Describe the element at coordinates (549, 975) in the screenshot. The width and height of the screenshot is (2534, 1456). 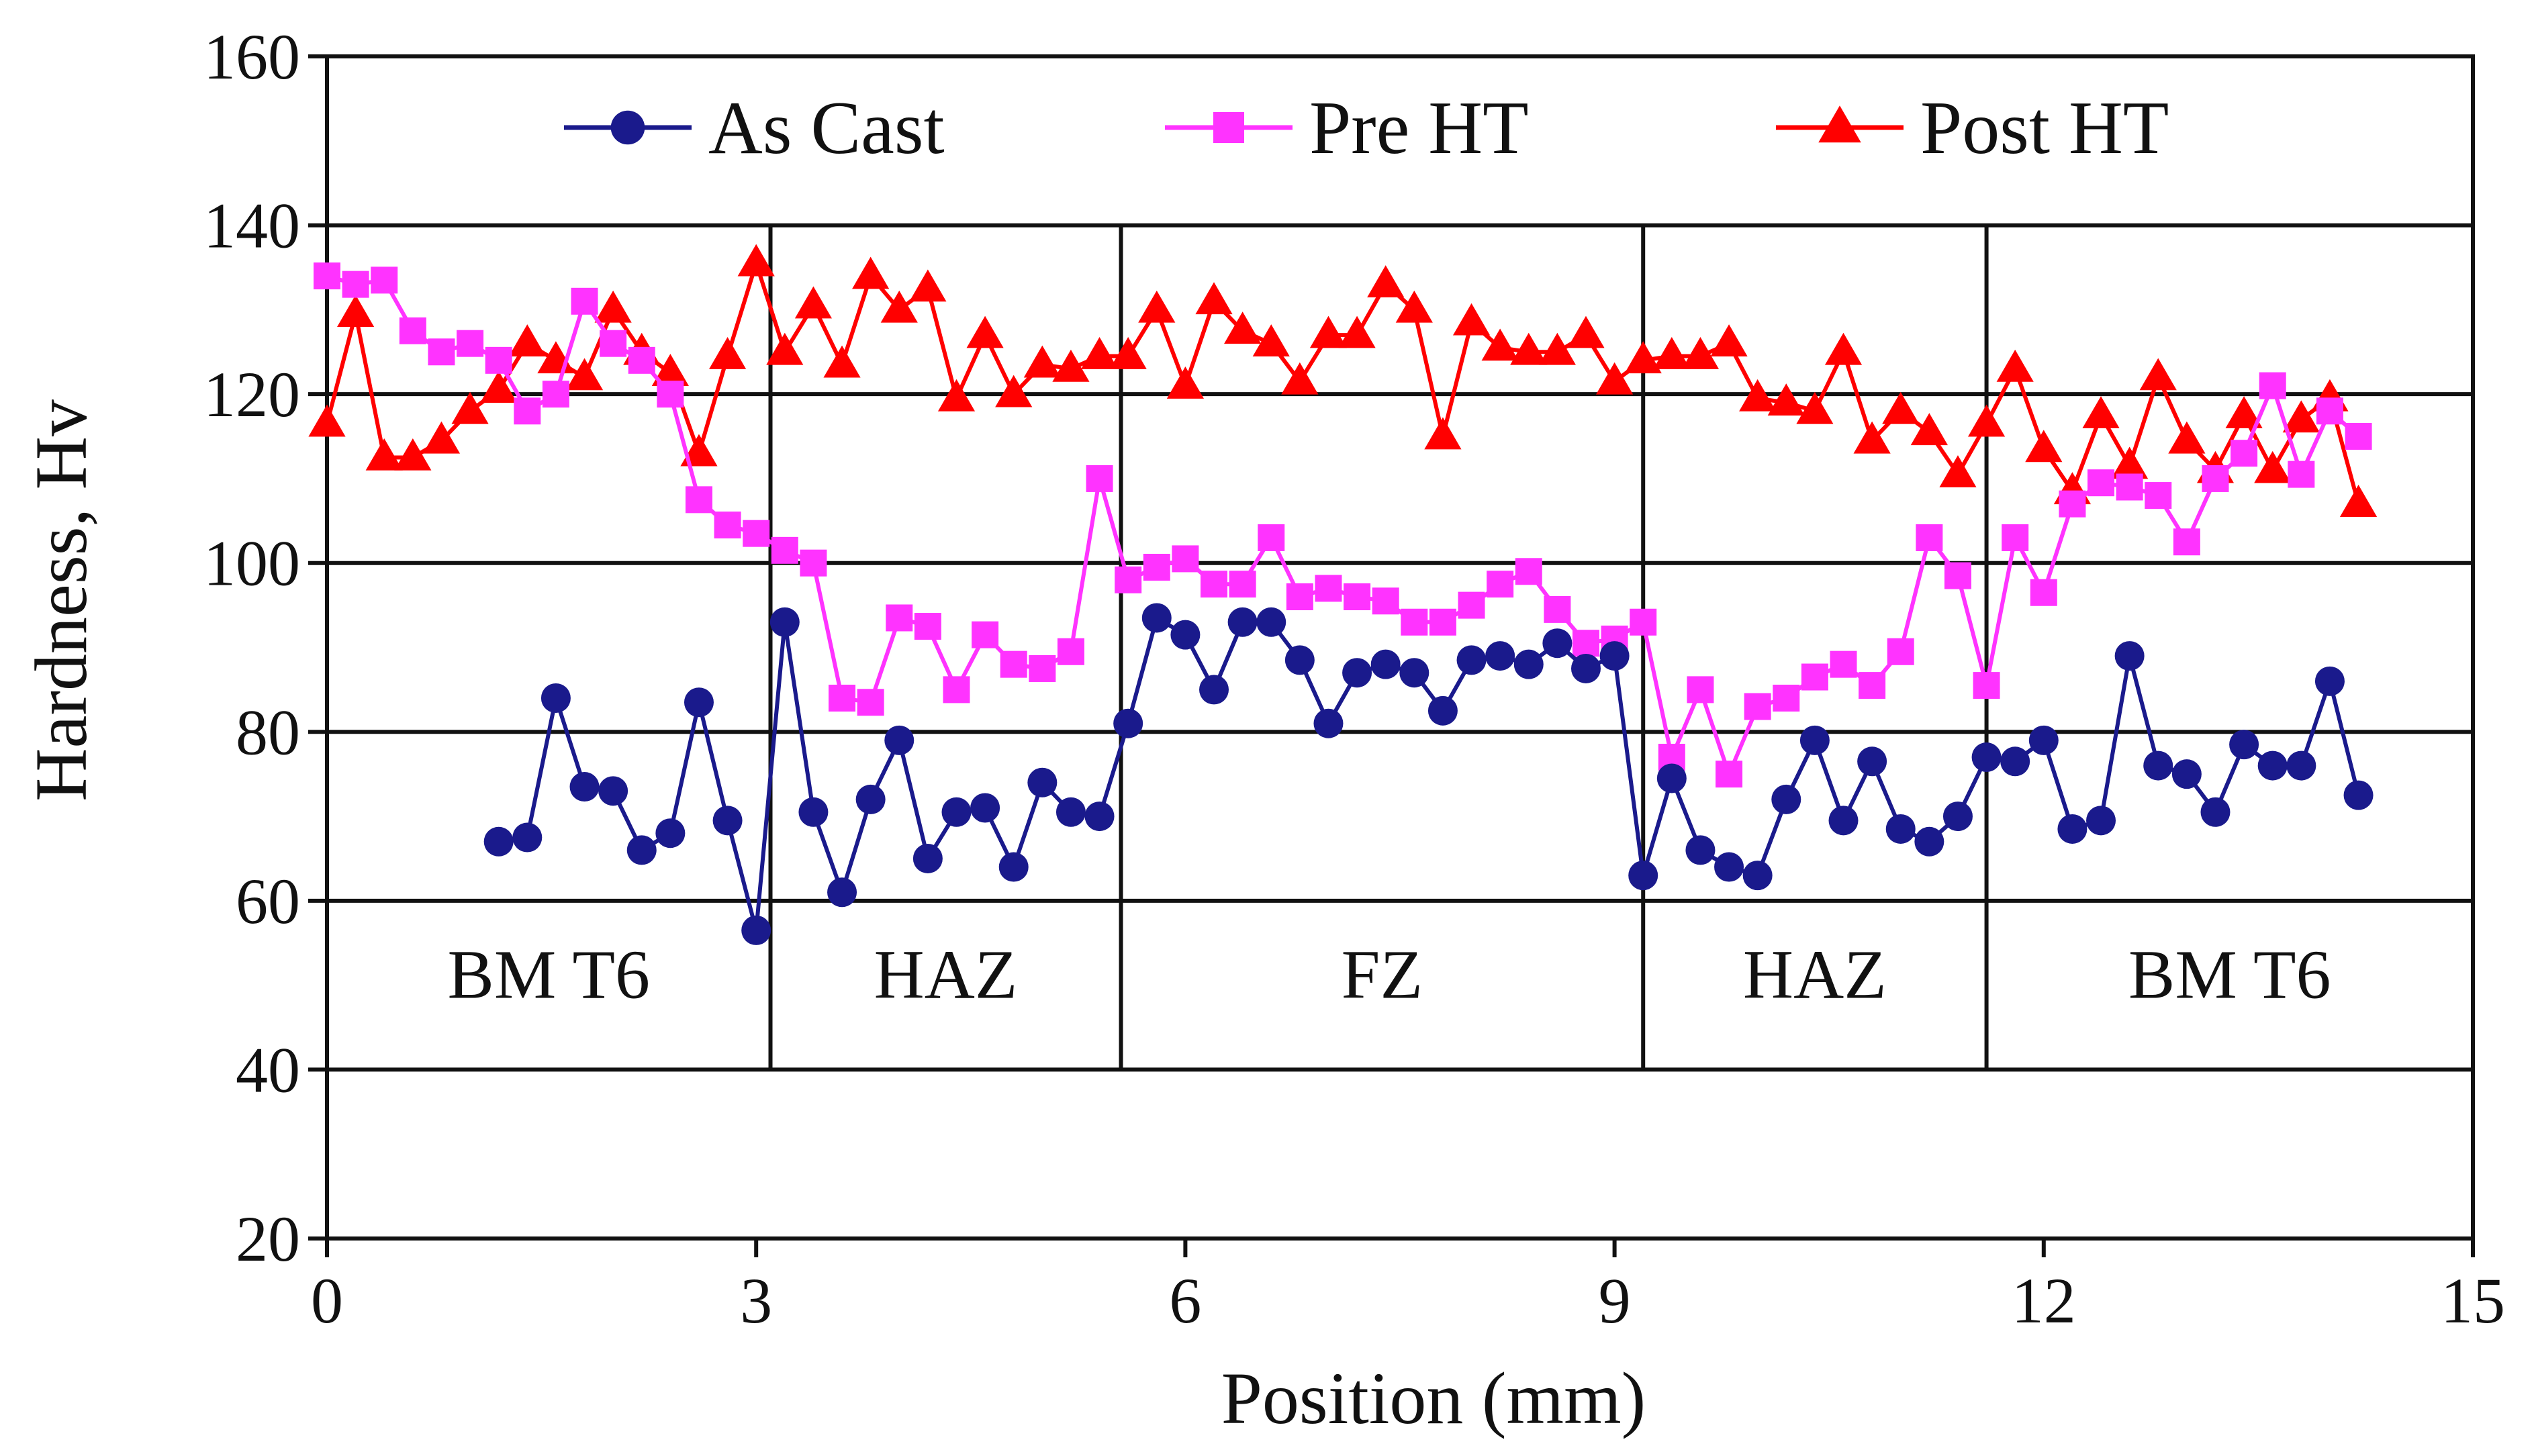
I see `zone-label-0: BM T6` at that location.